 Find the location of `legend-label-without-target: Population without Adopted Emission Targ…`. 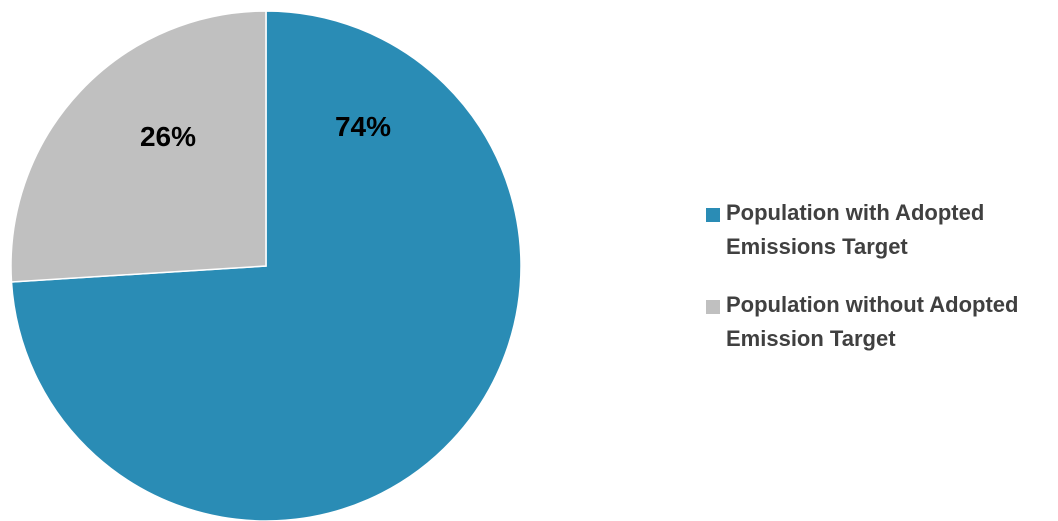

legend-label-without-target: Population without Adopted Emission Targ… is located at coordinates (872, 321).